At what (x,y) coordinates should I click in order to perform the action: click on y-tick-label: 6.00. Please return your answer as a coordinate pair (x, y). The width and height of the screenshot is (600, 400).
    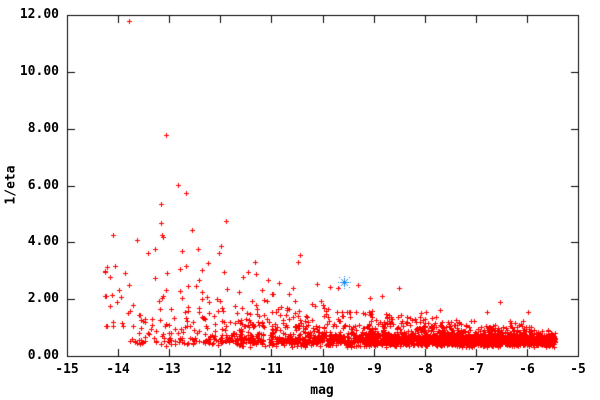
    Looking at the image, I should click on (43, 185).